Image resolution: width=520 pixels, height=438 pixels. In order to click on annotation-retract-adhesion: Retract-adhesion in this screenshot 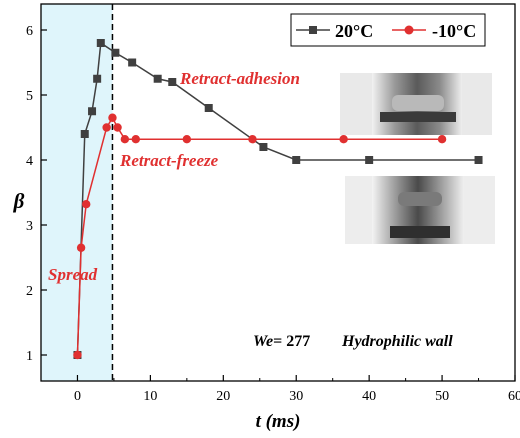, I will do `click(239, 78)`.